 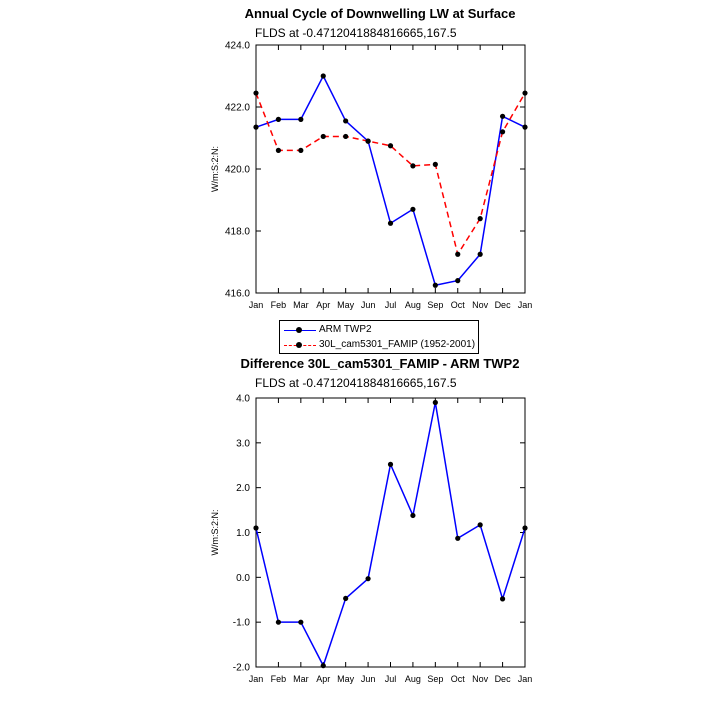 What do you see at coordinates (215, 169) in the screenshot?
I see `chart1-y-axis-label: W/m:S:2:N:` at bounding box center [215, 169].